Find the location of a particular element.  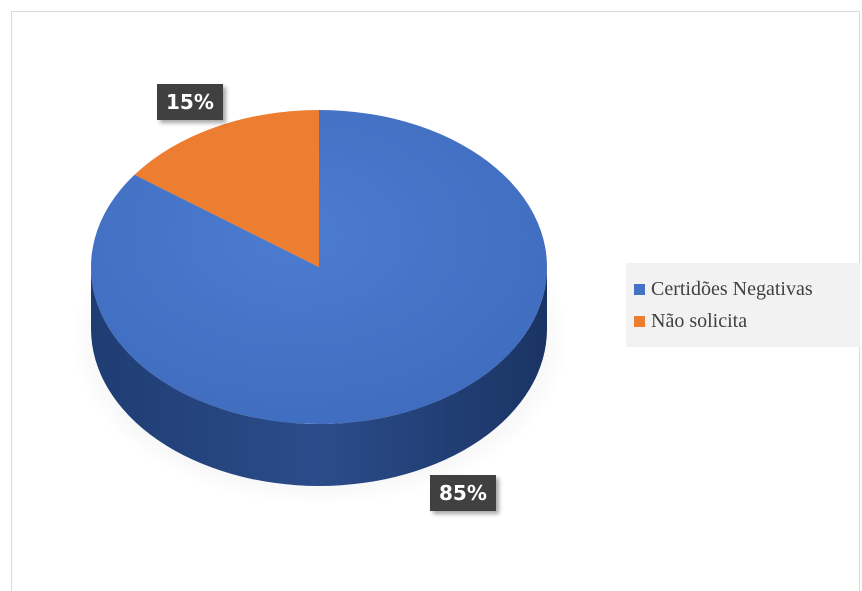

legend-item-nao-solicita: Não solicita is located at coordinates (743, 321).